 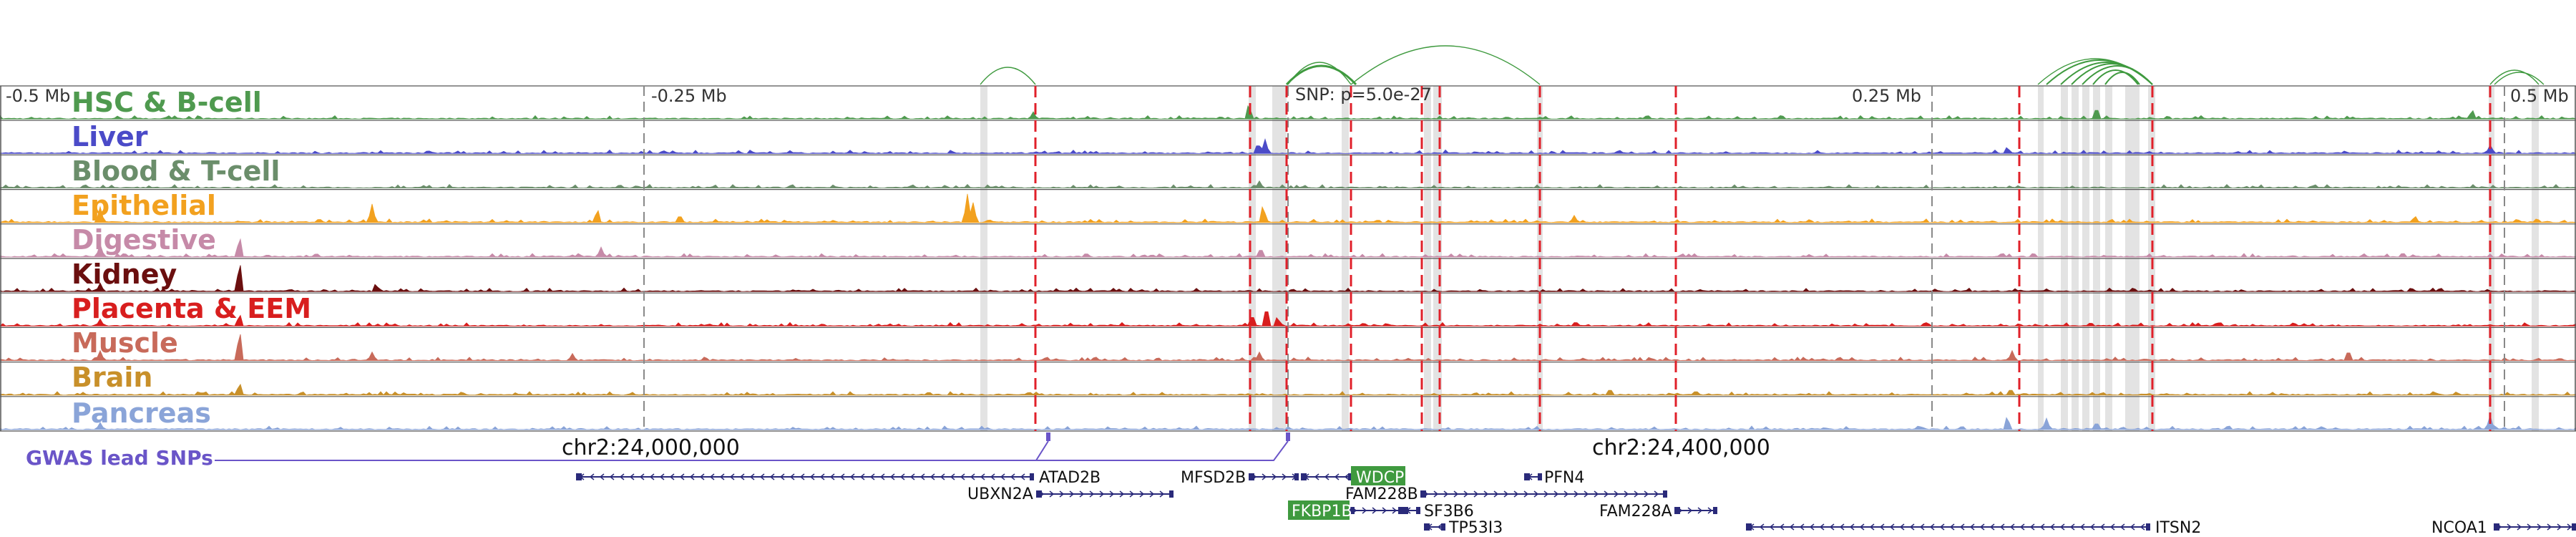 What do you see at coordinates (2539, 96) in the screenshot?
I see `scale-label-right: 0.5 Mb` at bounding box center [2539, 96].